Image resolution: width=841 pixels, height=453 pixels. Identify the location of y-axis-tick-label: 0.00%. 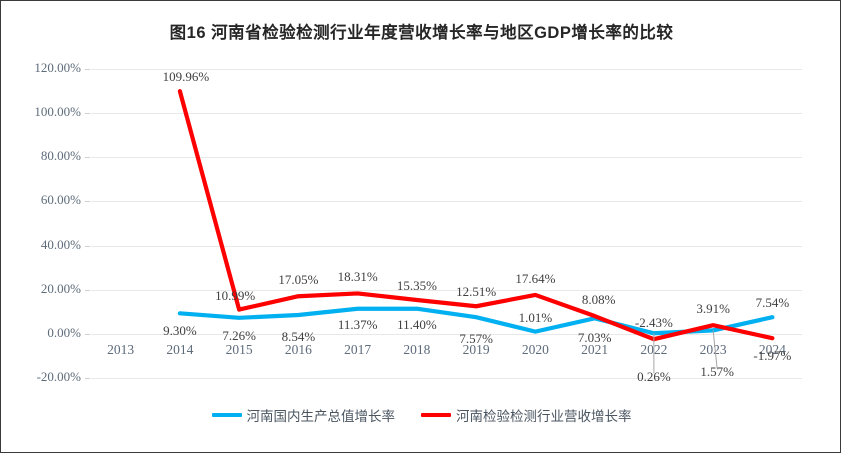
(64, 332).